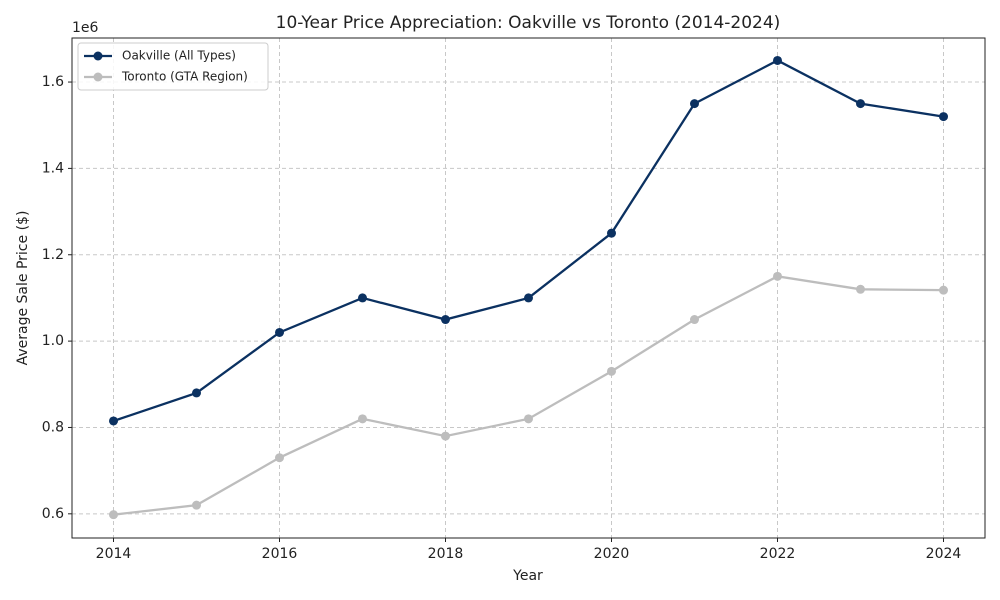  I want to click on x-tick-label: 2014, so click(114, 554).